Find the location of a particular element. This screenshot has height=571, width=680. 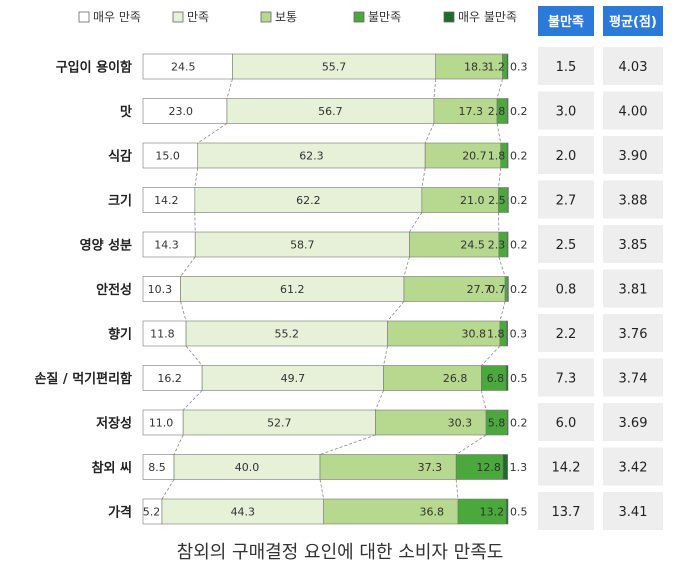

data-label: 1.8 is located at coordinates (496, 334).